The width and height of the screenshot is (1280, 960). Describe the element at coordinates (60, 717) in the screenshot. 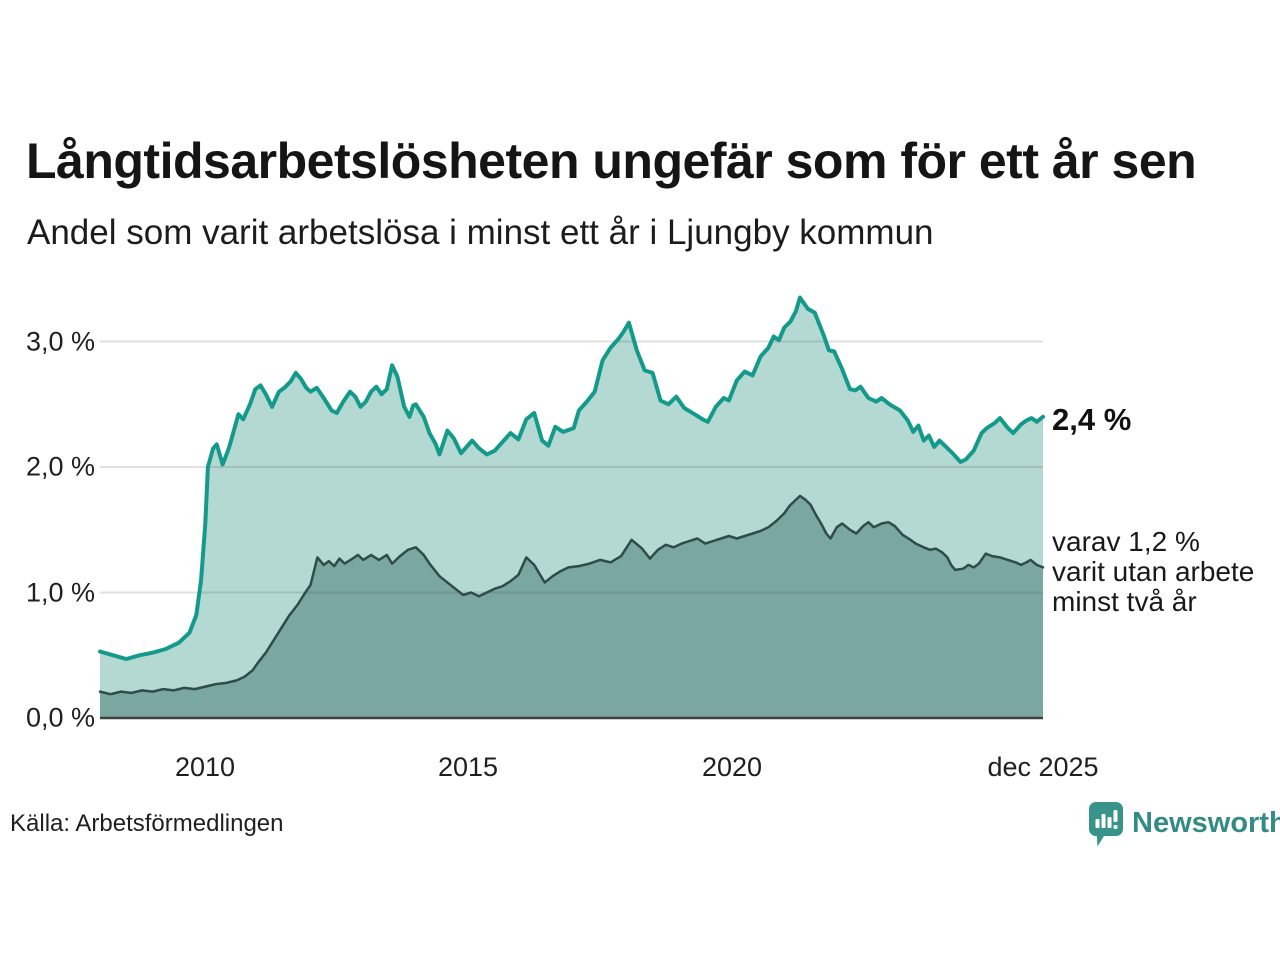

I see `y-tick-label: 0,0 %` at that location.